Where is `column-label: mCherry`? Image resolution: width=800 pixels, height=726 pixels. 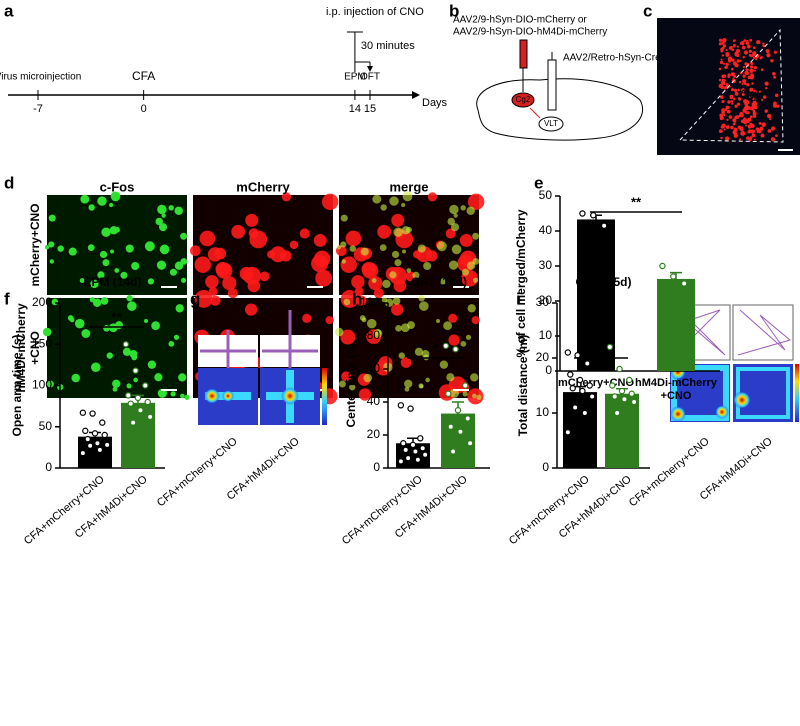 column-label: mCherry is located at coordinates (263, 186).